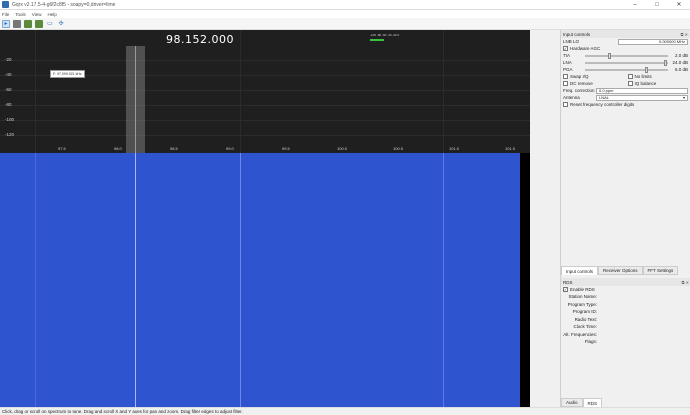 This screenshot has height=415, width=690. Describe the element at coordinates (5, 4) in the screenshot. I see `app-icon` at that location.